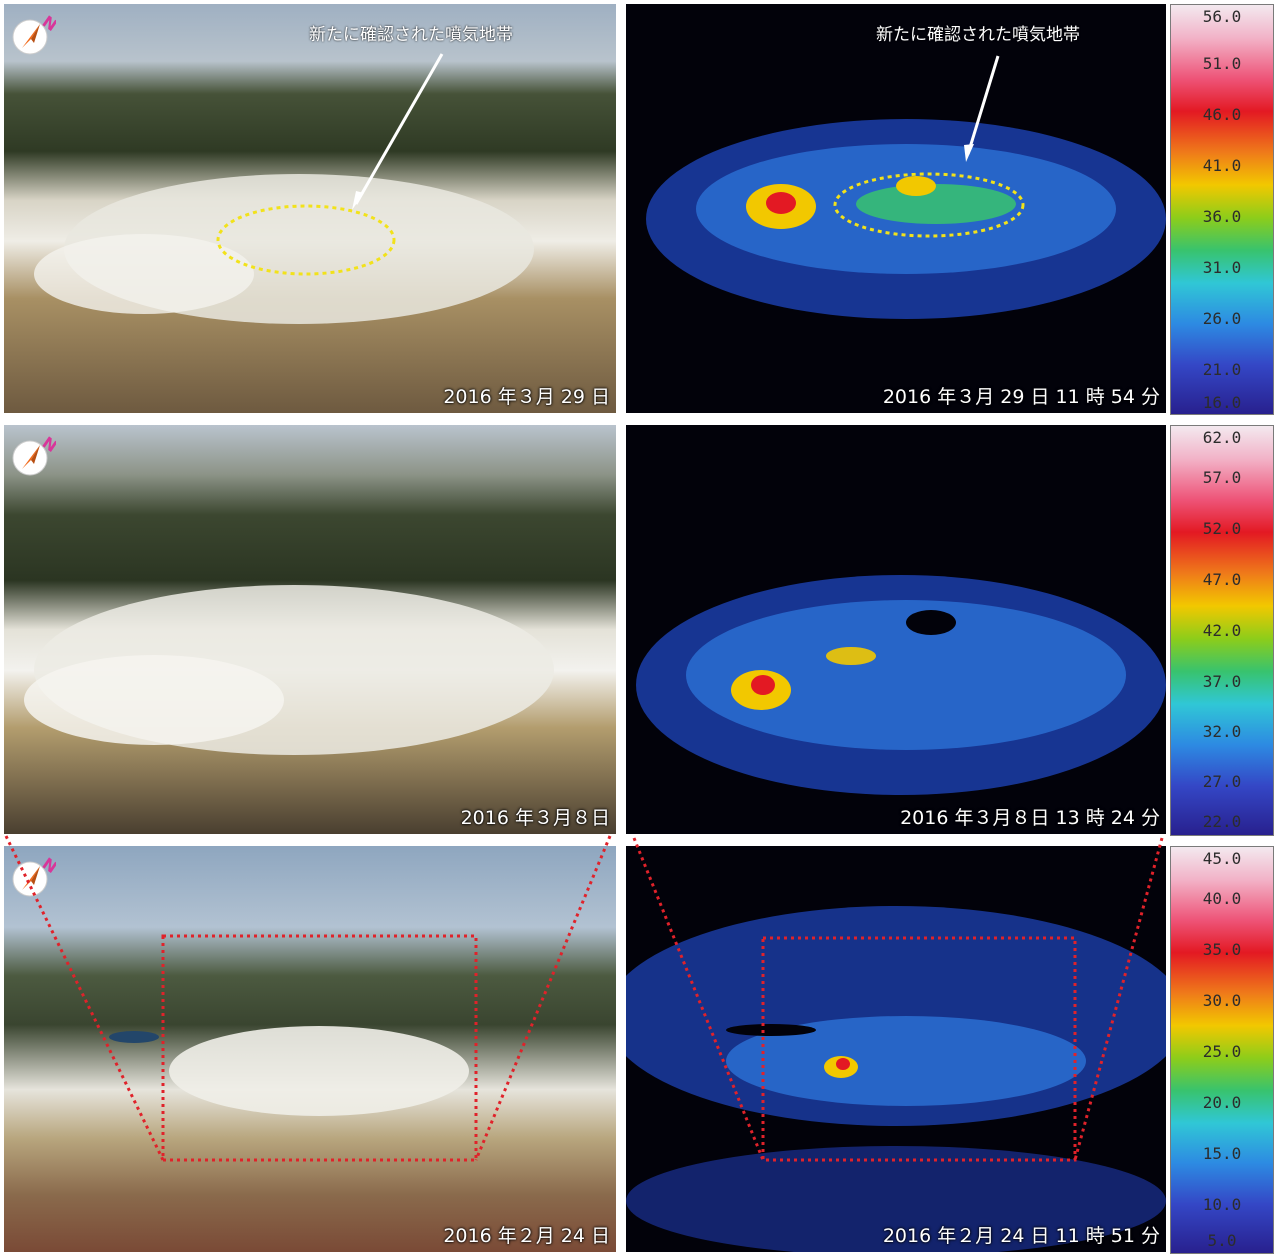  Describe the element at coordinates (1222, 1000) in the screenshot. I see `scale-tick: 30.0` at that location.